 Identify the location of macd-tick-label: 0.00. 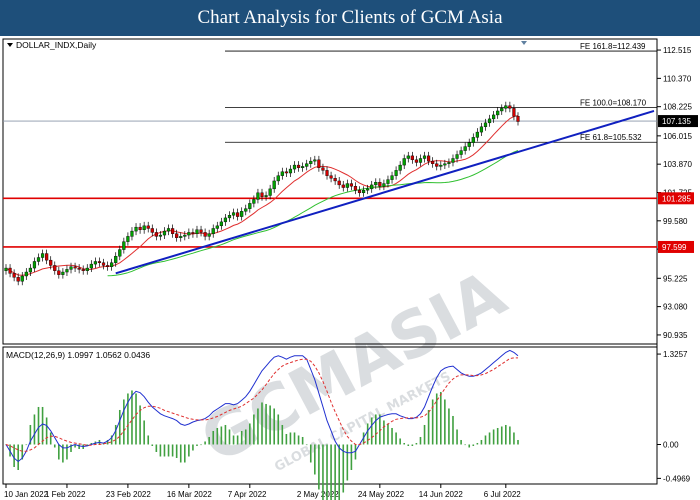
(671, 444).